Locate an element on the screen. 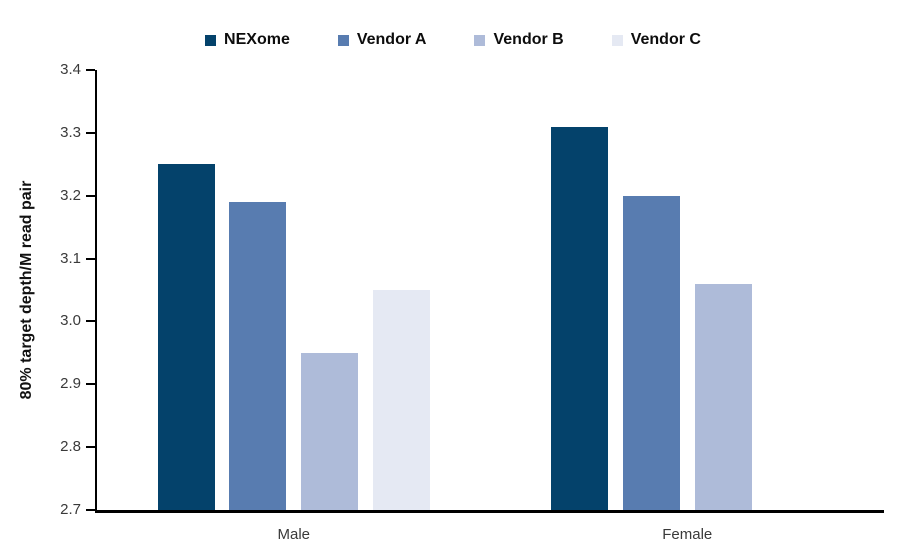 This screenshot has height=560, width=906. y-axis-tick-label: 3.1 is located at coordinates (70, 258).